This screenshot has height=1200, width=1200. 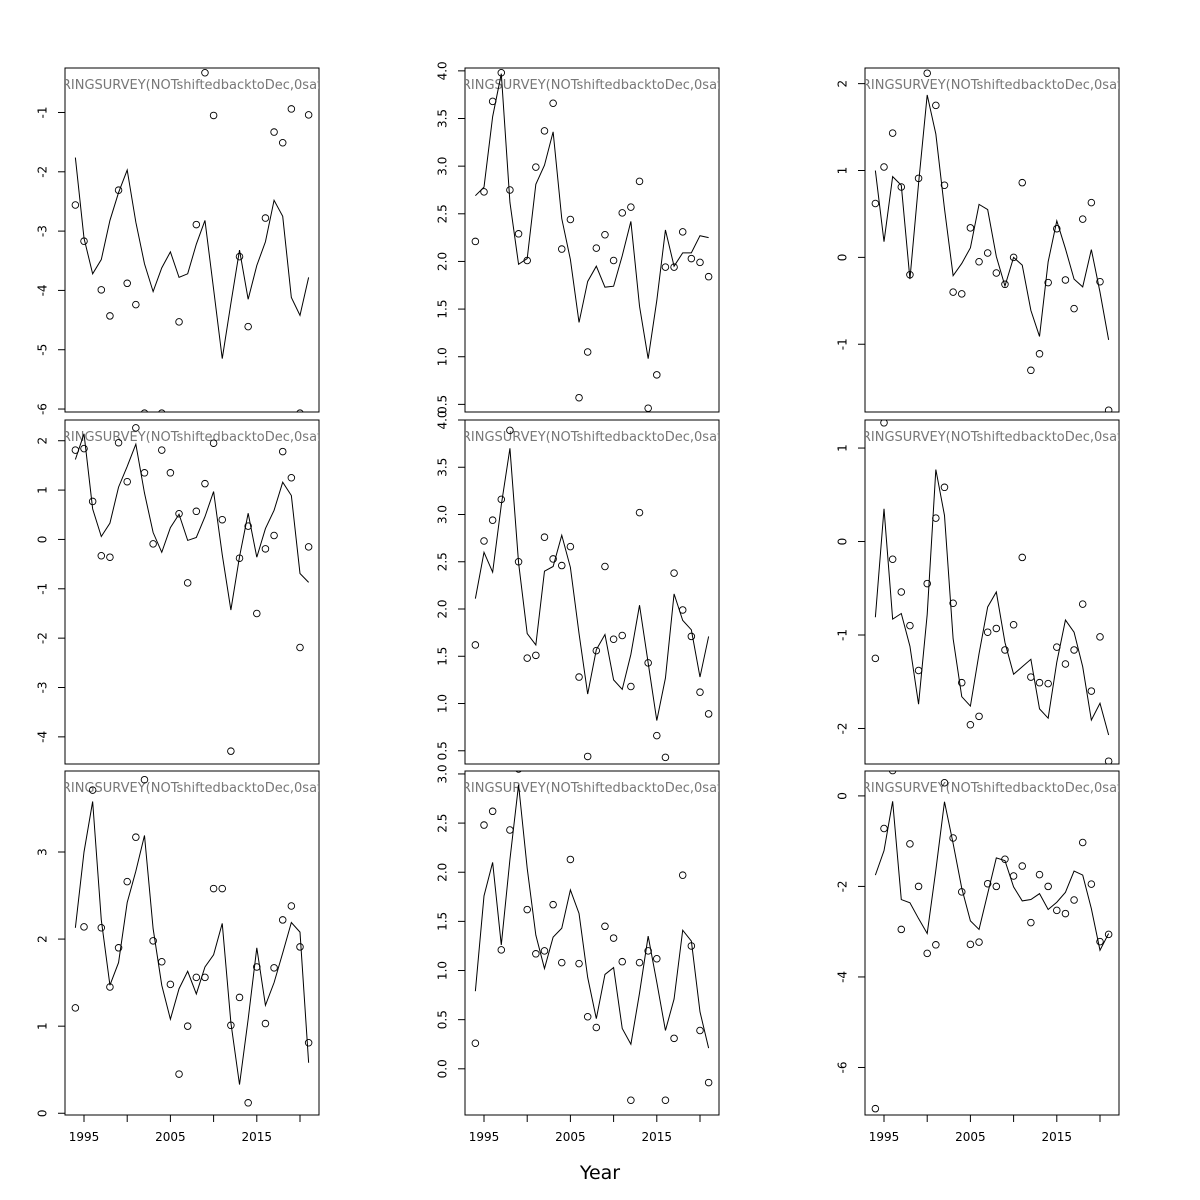 What do you see at coordinates (443, 608) in the screenshot?
I see `y-tick-label: 2.0` at bounding box center [443, 608].